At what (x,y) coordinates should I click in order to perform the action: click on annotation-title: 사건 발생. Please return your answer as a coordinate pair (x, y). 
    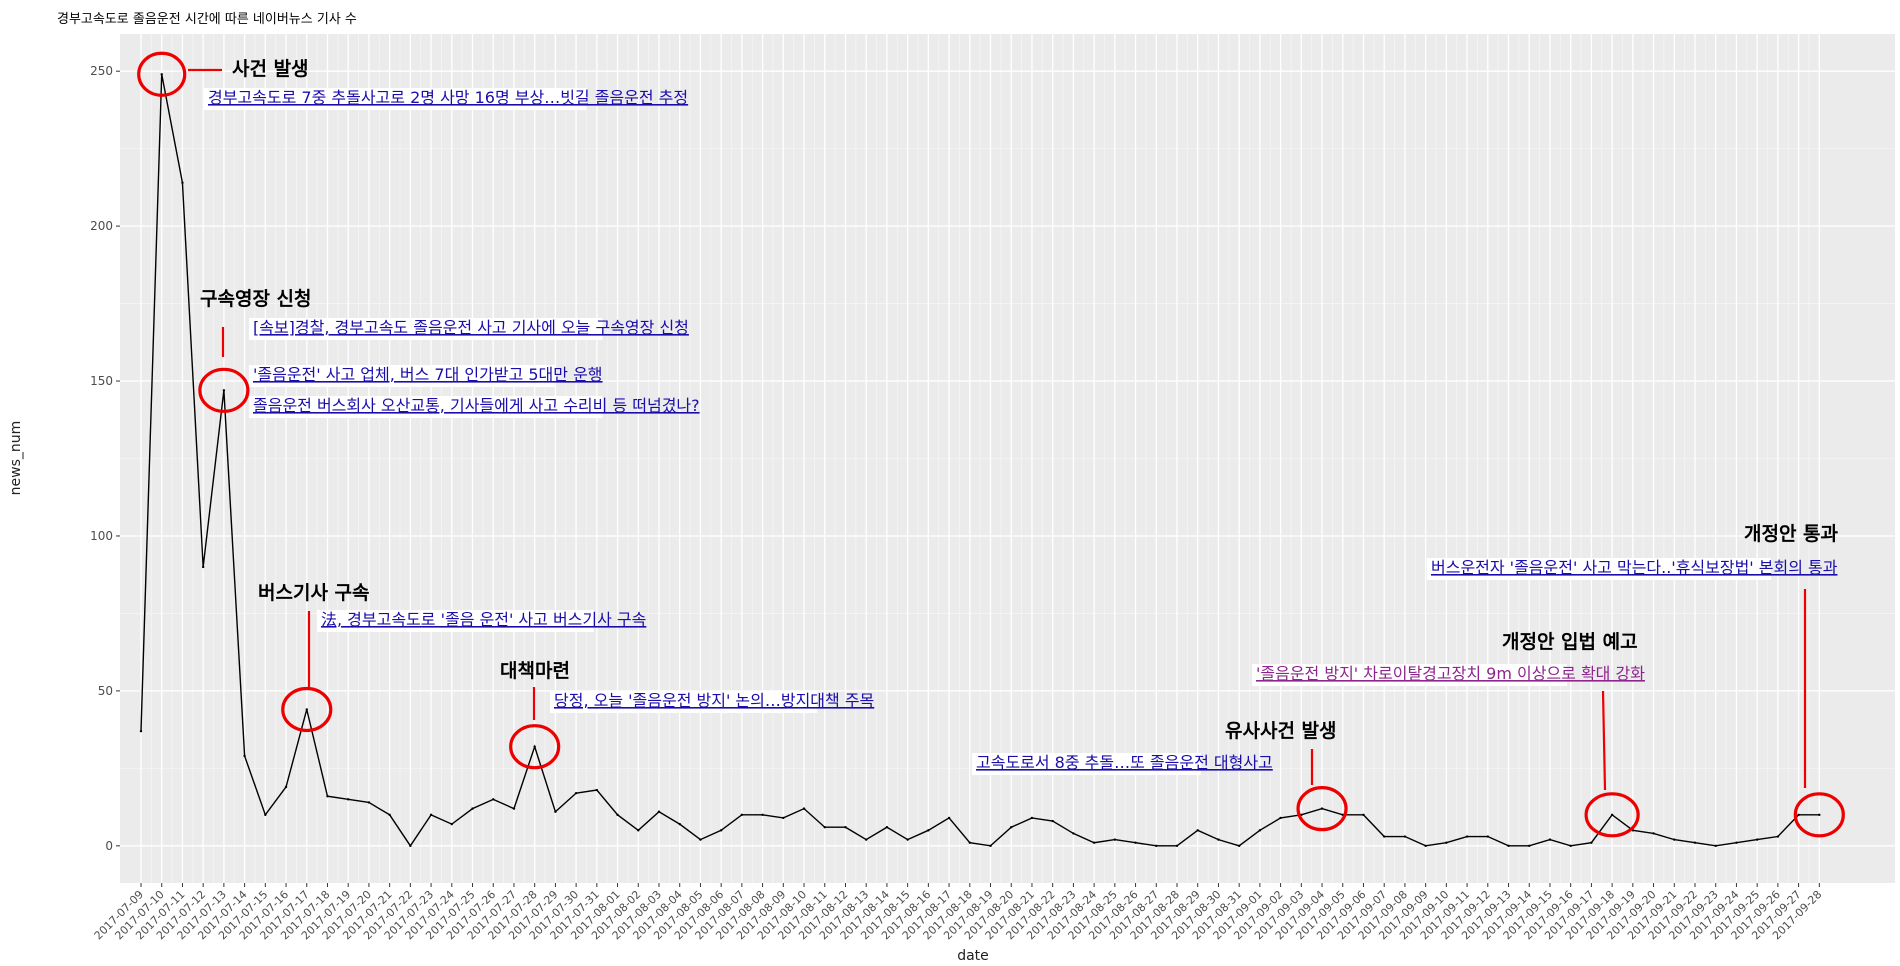
    Looking at the image, I should click on (270, 69).